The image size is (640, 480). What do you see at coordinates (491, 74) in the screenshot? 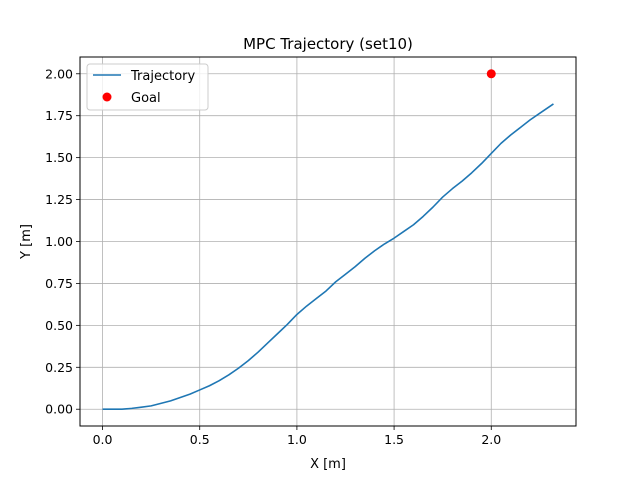
I see `goal-point` at bounding box center [491, 74].